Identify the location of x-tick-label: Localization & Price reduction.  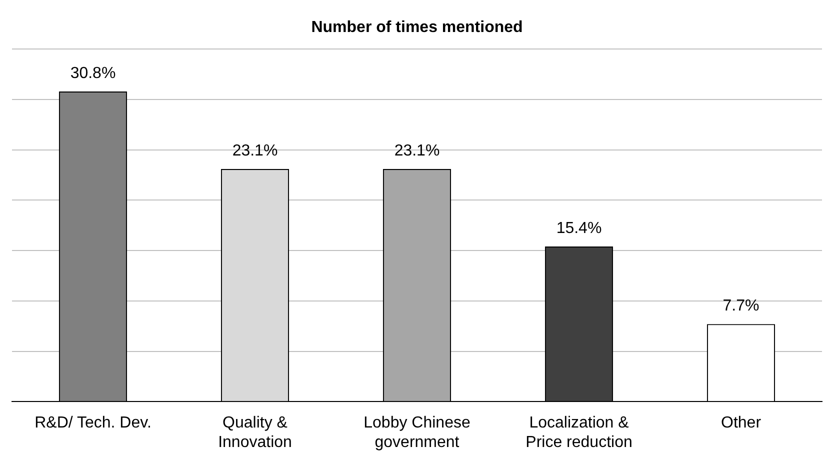
(579, 432).